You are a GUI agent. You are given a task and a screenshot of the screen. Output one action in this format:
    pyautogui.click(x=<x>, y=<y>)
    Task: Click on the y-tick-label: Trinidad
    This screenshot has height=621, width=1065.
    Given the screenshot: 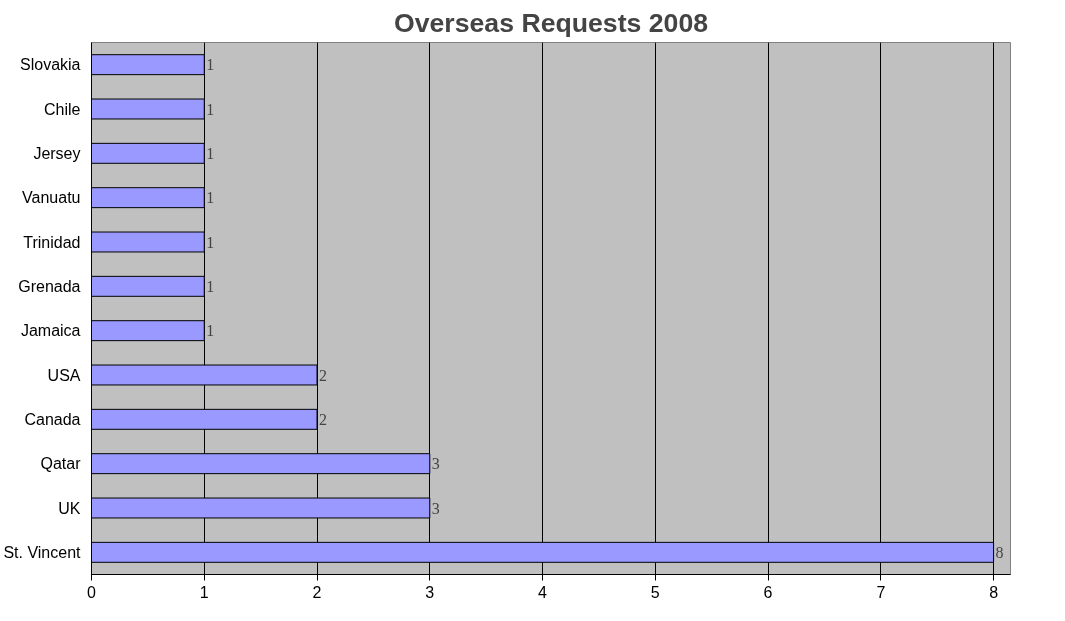 What is the action you would take?
    pyautogui.click(x=52, y=242)
    